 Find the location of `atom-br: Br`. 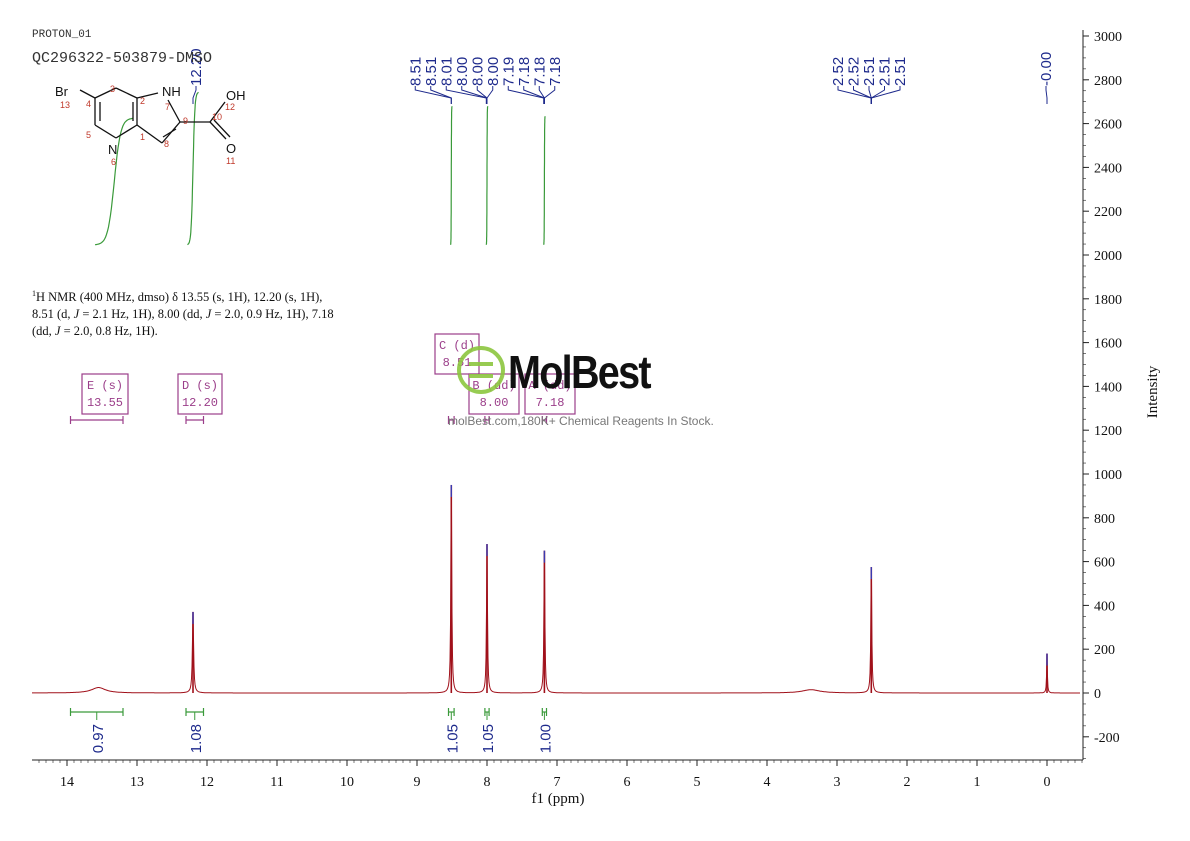

atom-br: Br is located at coordinates (62, 91).